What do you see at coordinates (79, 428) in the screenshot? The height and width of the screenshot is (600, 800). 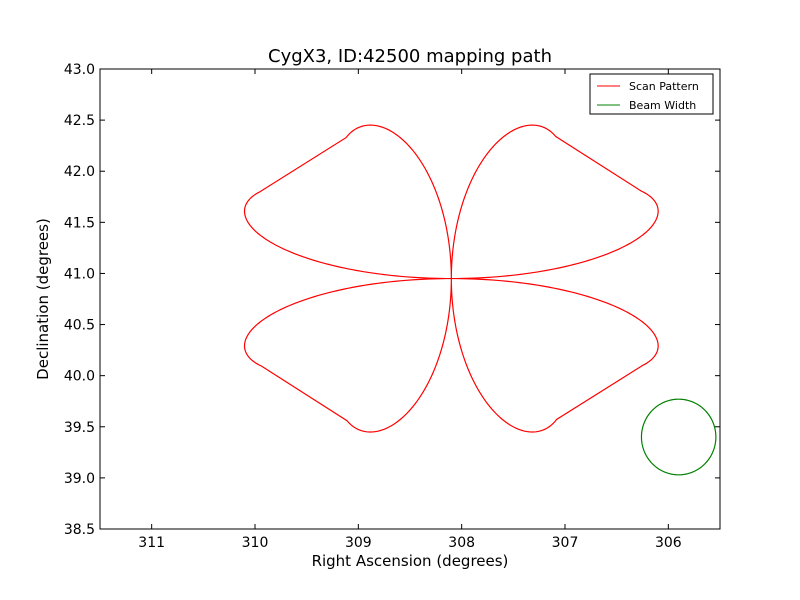 I see `y-tick-label: 39.5` at bounding box center [79, 428].